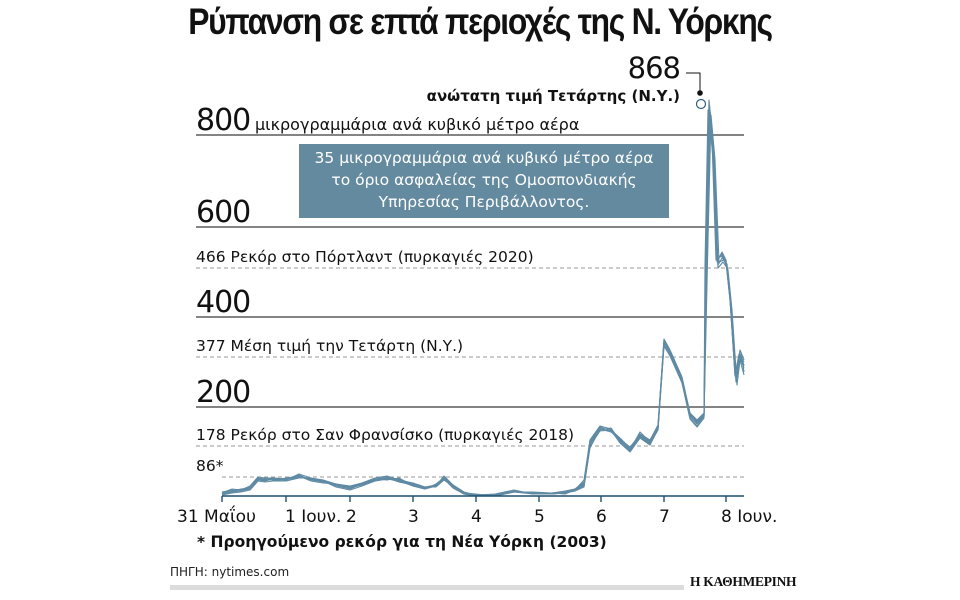  Describe the element at coordinates (701, 104) in the screenshot. I see `peak-marker` at that location.